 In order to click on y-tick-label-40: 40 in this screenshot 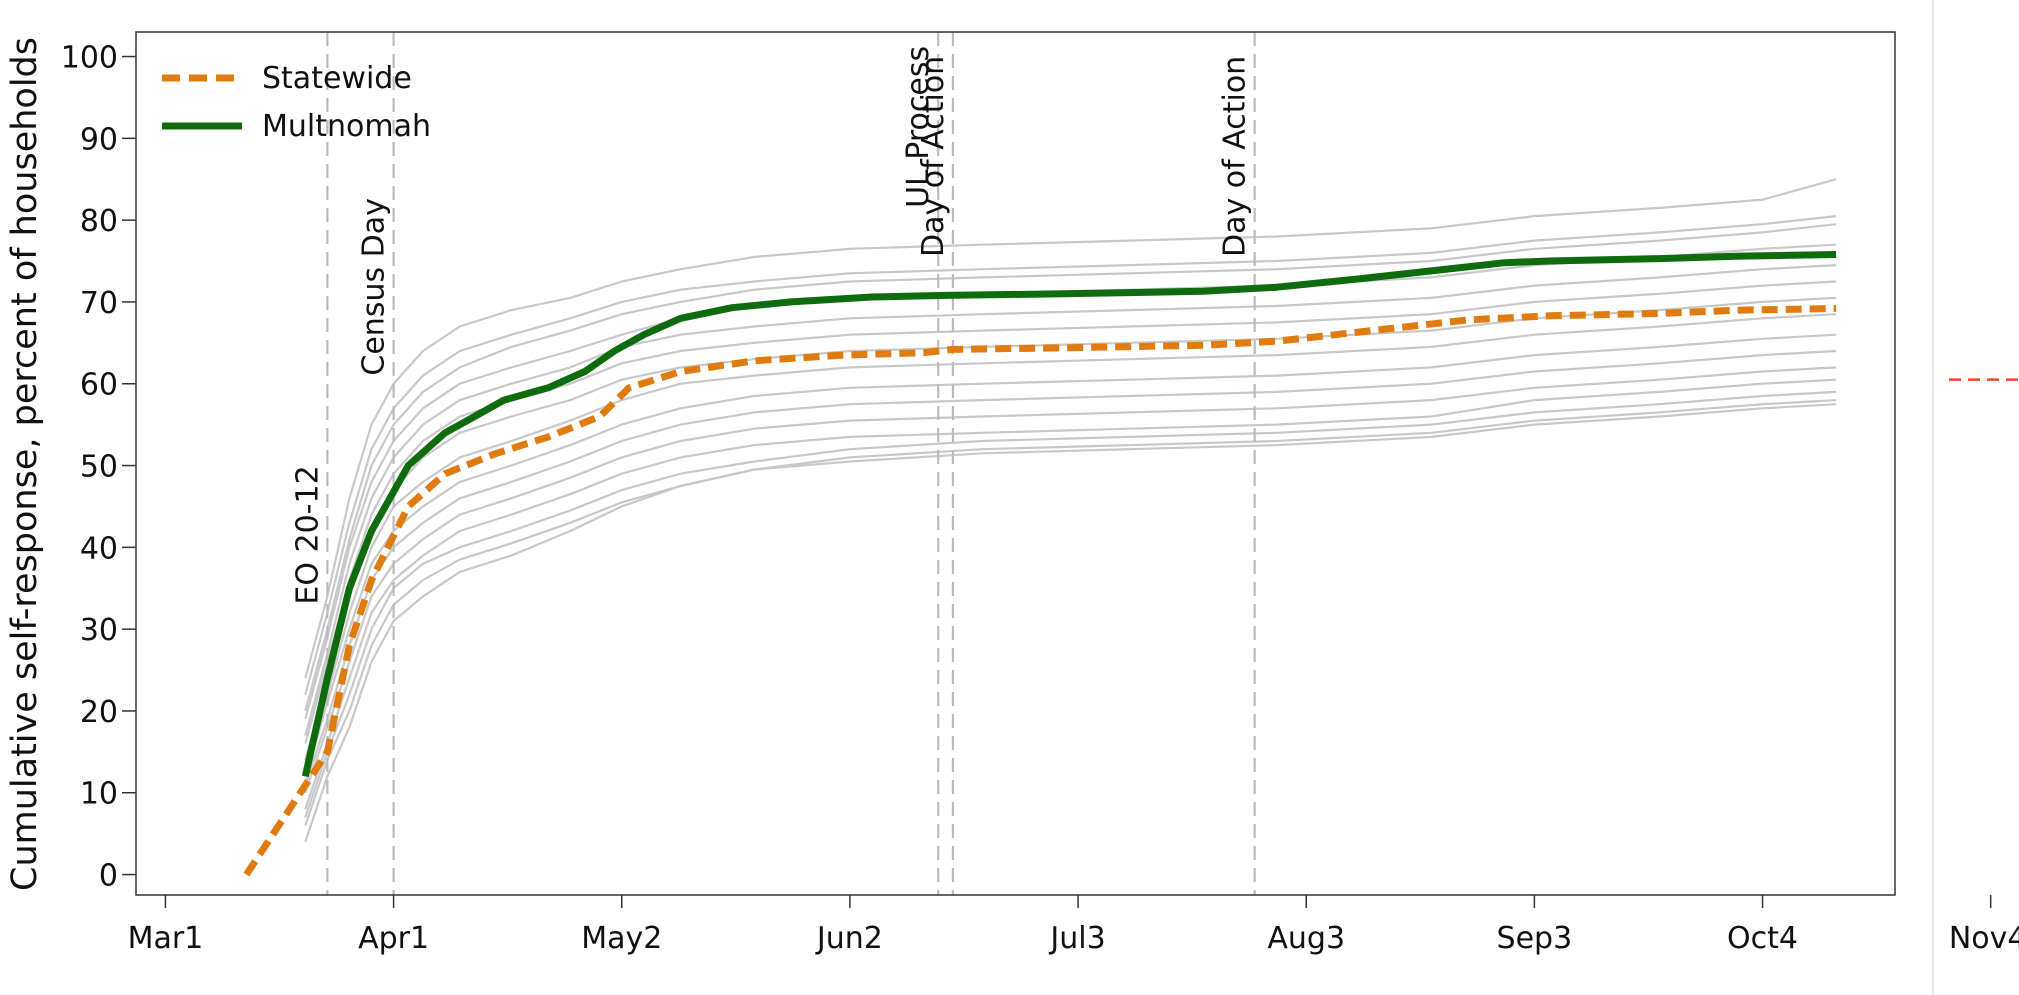, I will do `click(99, 548)`.